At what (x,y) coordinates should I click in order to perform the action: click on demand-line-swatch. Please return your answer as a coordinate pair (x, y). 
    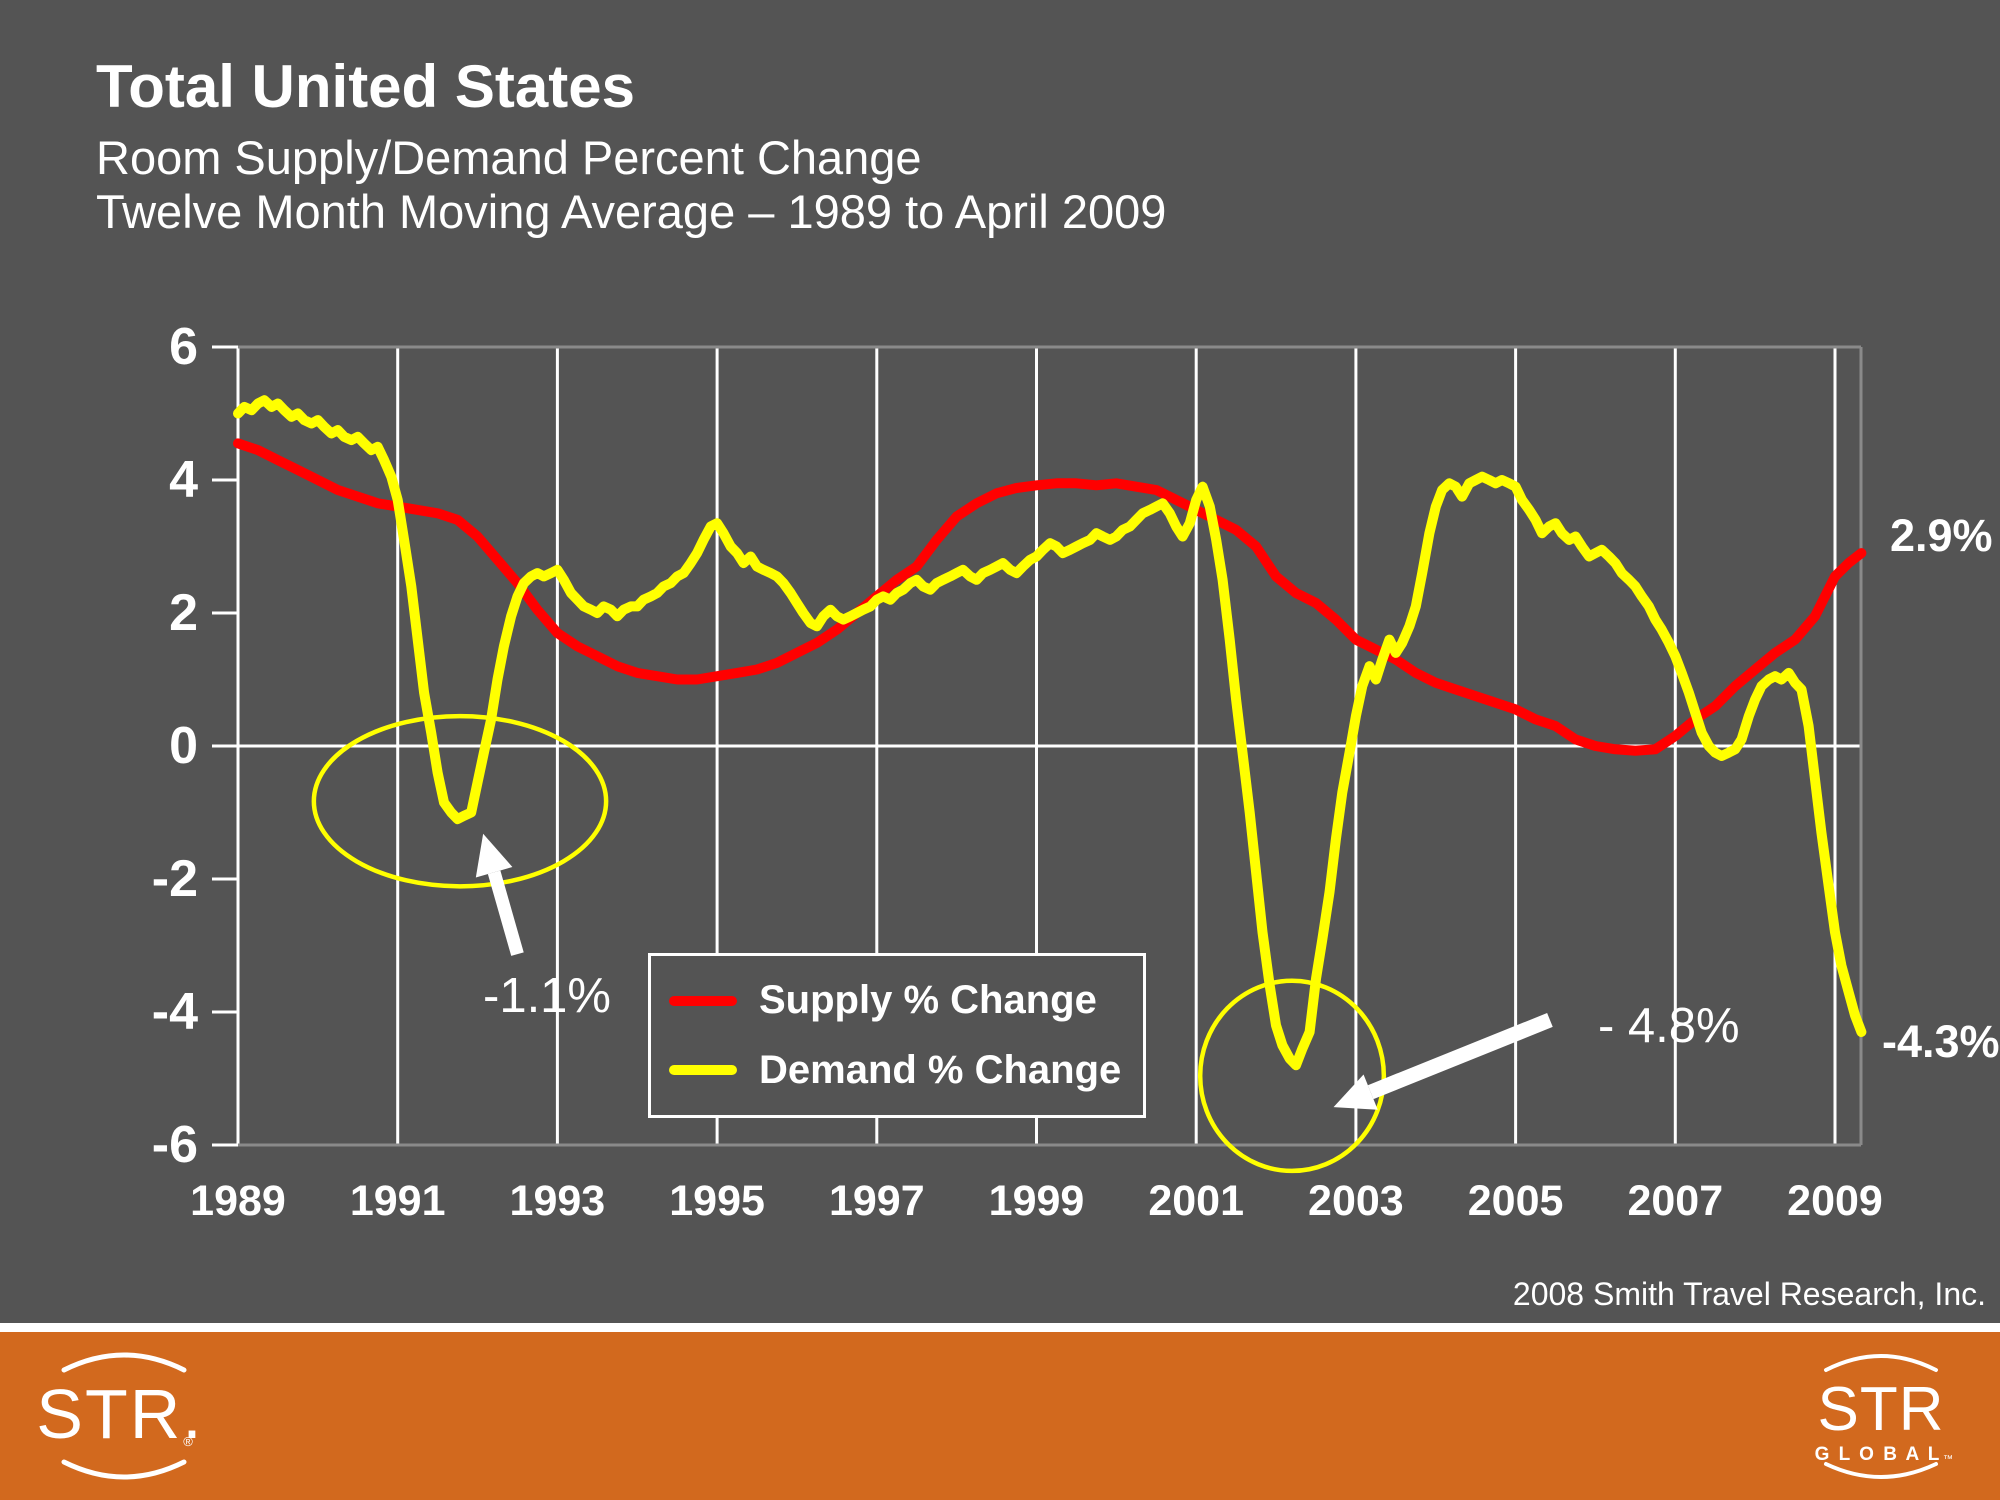
    Looking at the image, I should click on (703, 1070).